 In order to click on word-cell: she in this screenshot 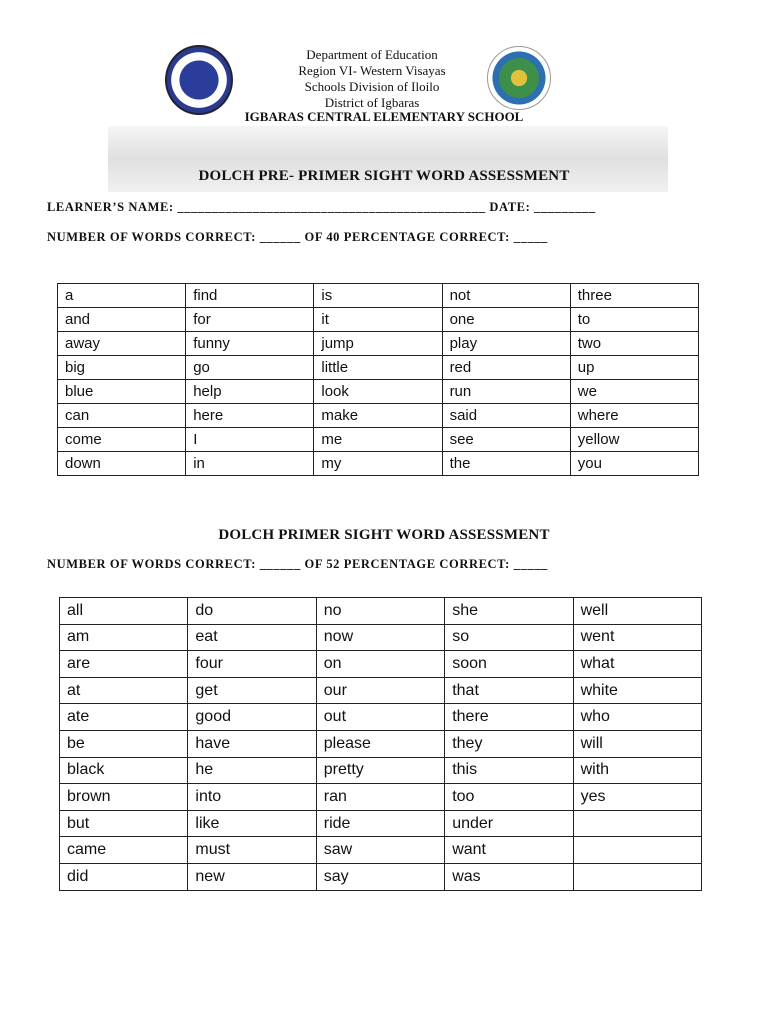, I will do `click(509, 611)`.